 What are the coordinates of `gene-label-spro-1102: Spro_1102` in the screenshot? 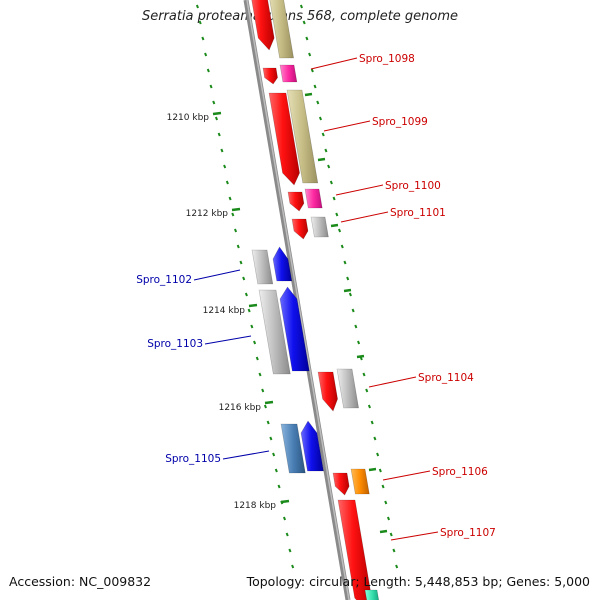 It's located at (164, 280).